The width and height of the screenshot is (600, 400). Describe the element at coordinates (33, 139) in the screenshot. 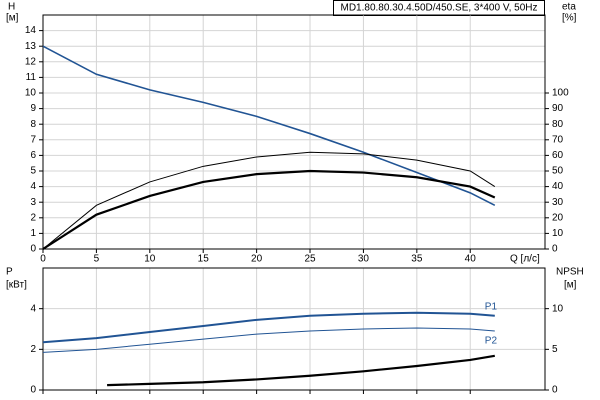

I see `y-tick-label: 7` at that location.